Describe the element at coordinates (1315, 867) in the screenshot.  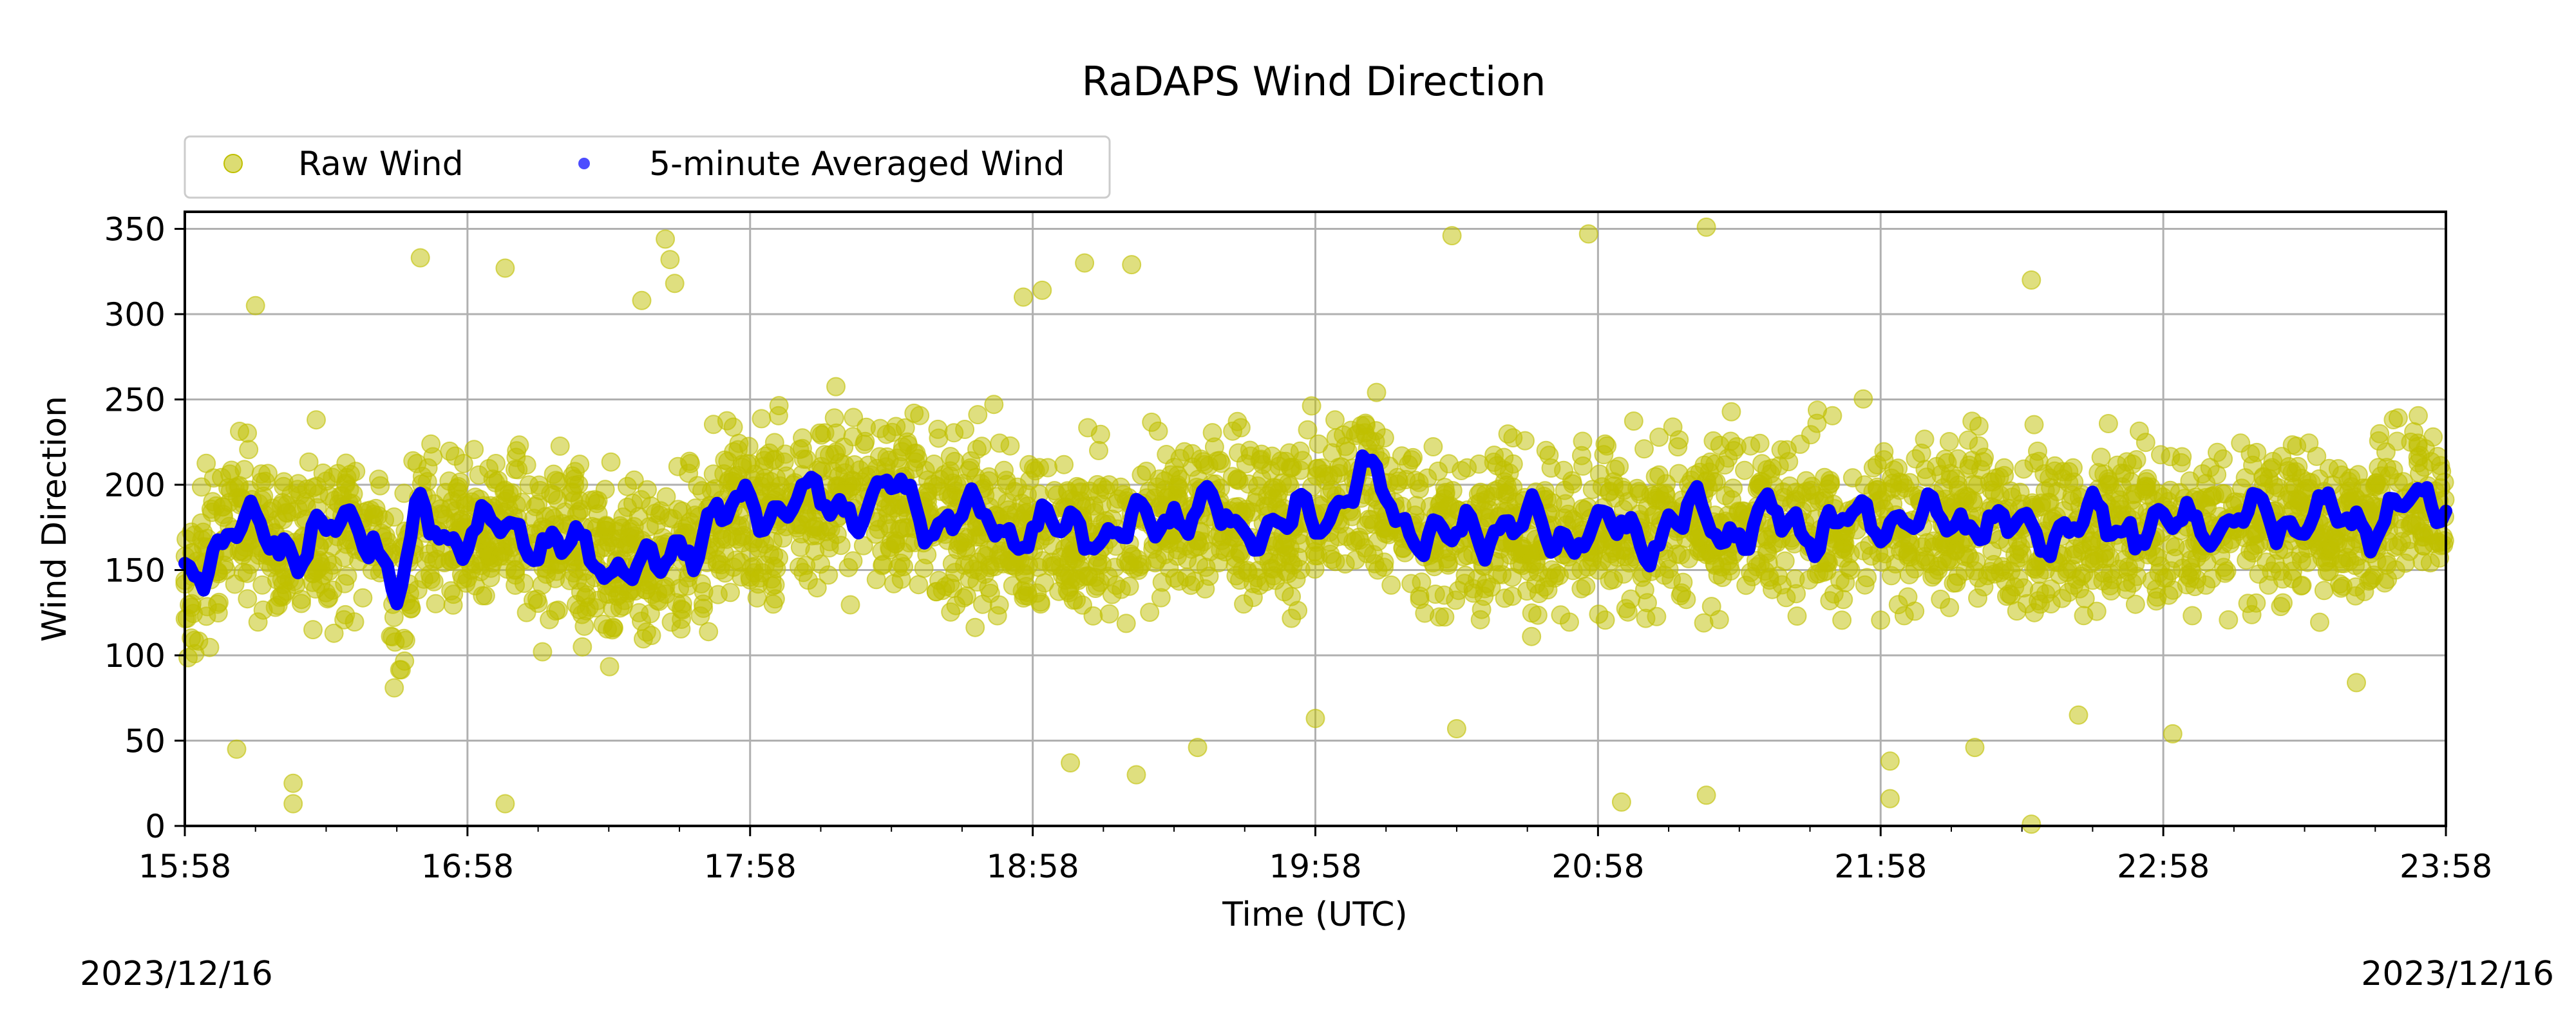
I see `x-tick-label: 19:58` at that location.